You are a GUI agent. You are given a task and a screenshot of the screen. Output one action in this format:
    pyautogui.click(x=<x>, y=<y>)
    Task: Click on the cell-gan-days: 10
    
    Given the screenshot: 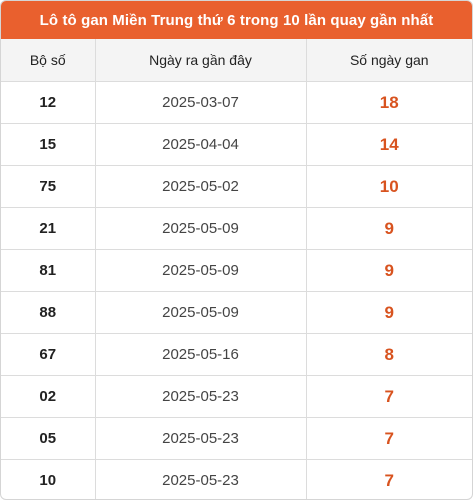 What is the action you would take?
    pyautogui.click(x=389, y=186)
    